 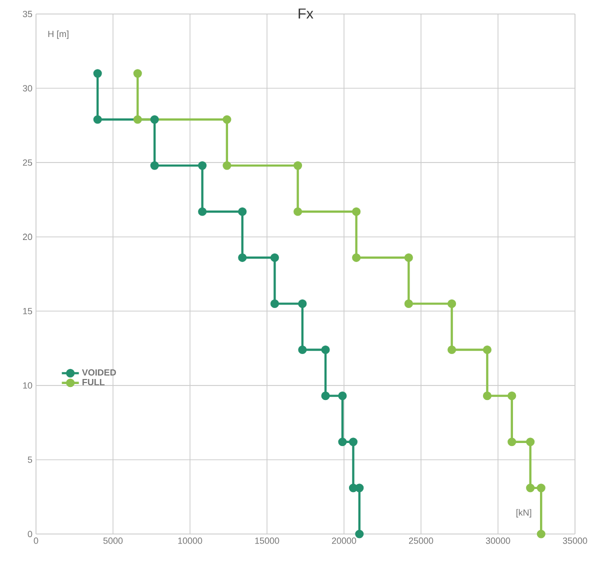 I want to click on legend-label: VOIDED, so click(x=99, y=372).